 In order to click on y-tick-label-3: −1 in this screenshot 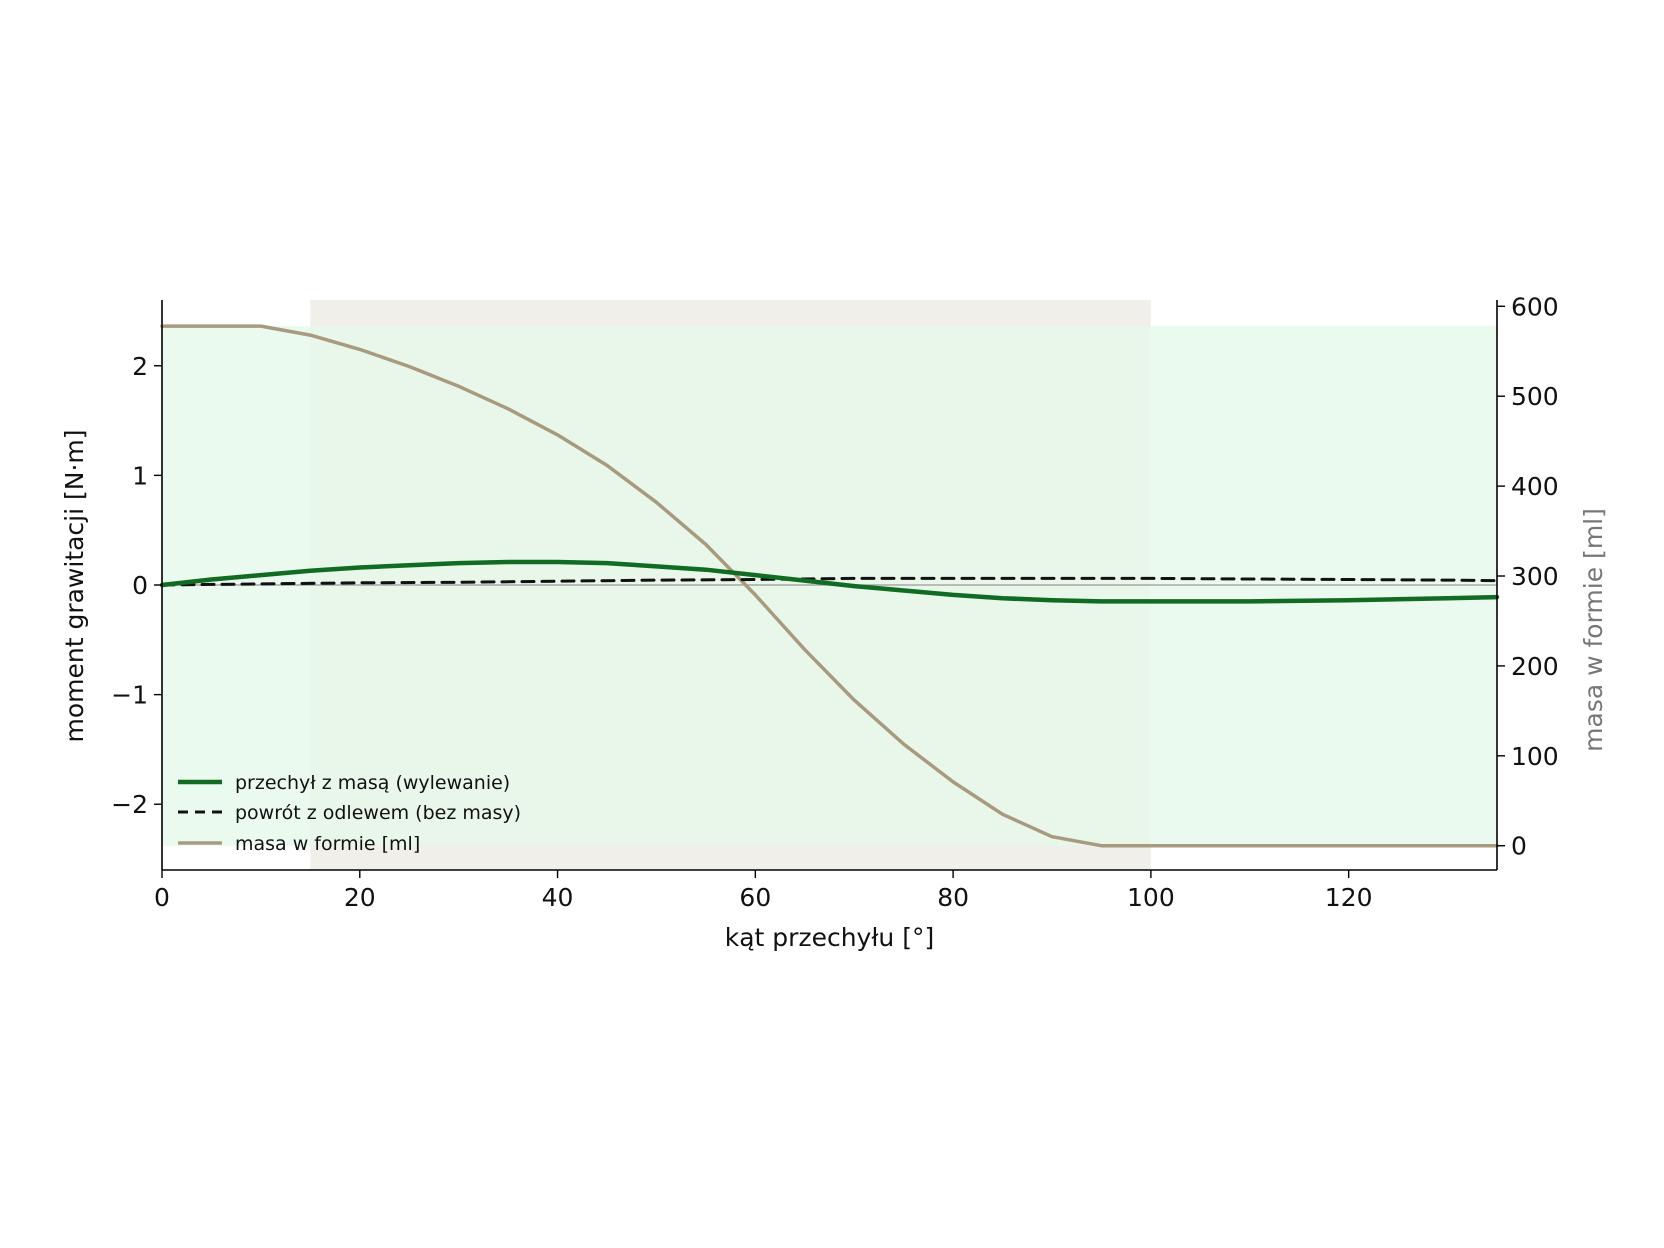, I will do `click(129, 695)`.